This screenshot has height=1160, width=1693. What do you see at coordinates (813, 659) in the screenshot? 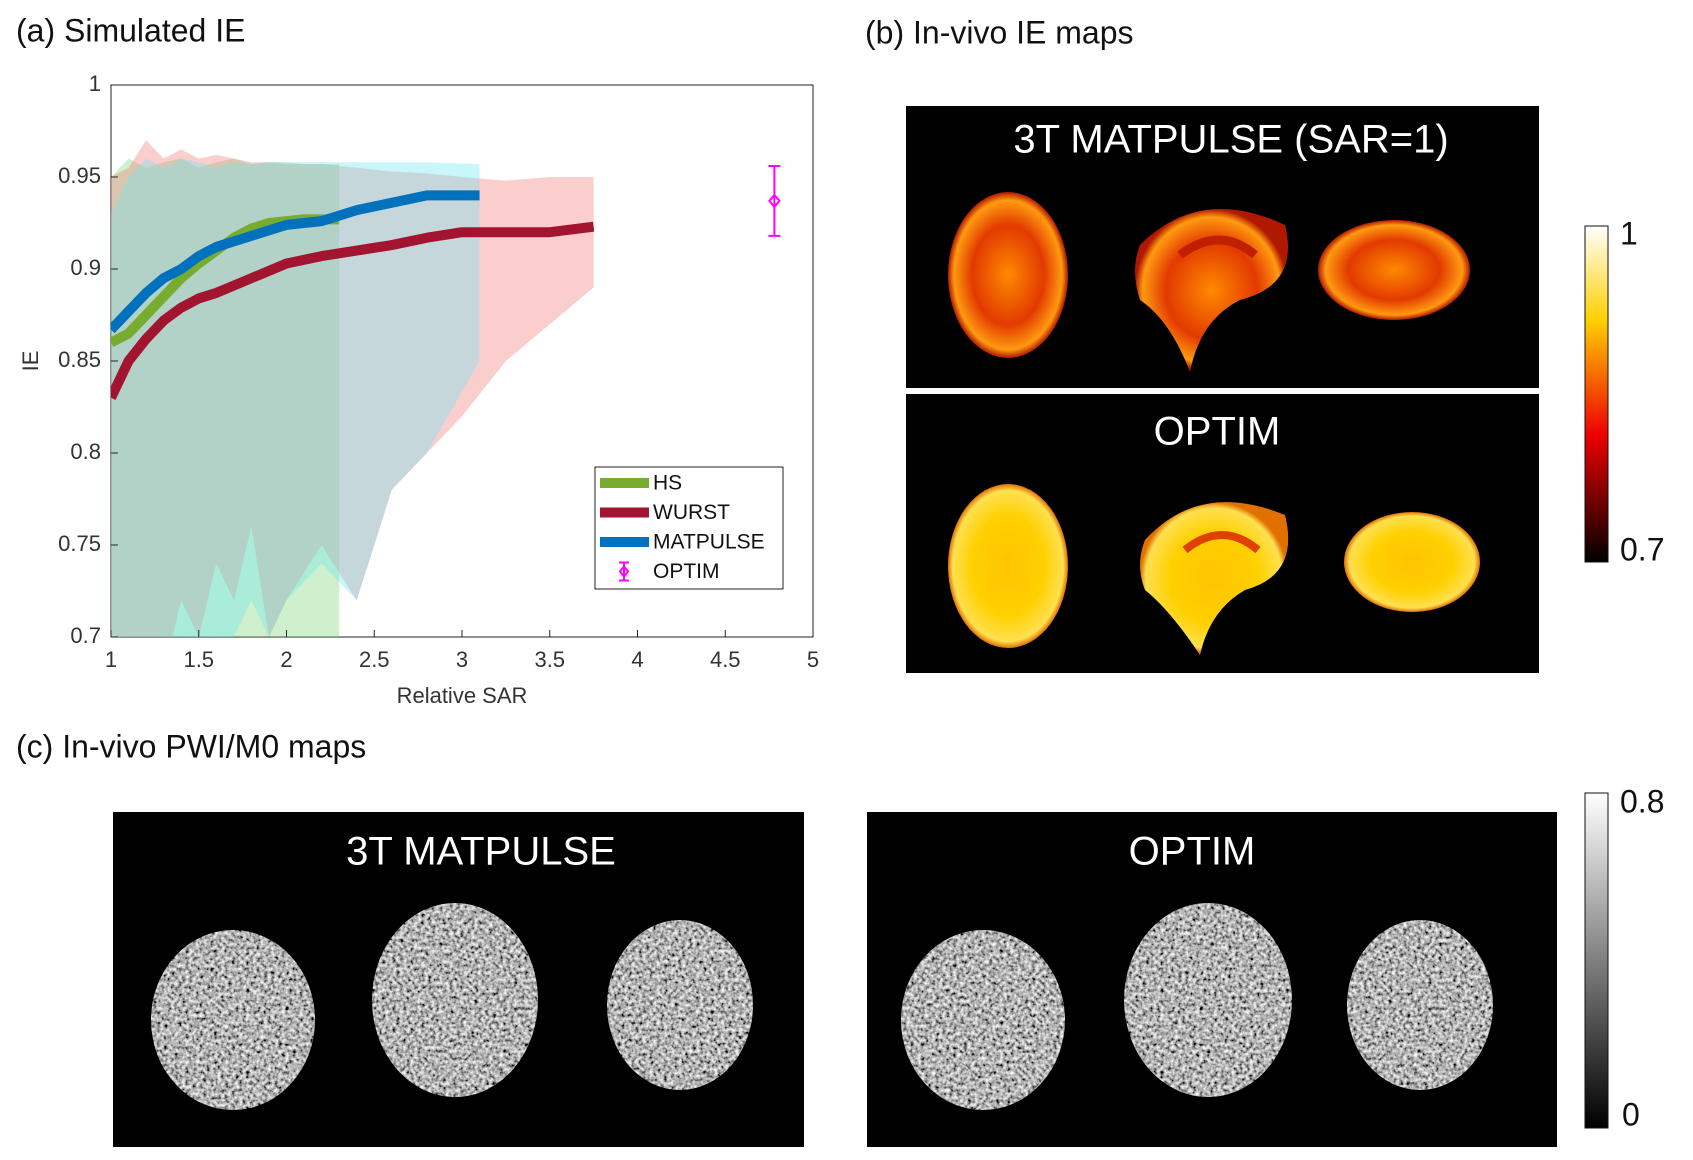
I see `x-tick-label: 5` at bounding box center [813, 659].